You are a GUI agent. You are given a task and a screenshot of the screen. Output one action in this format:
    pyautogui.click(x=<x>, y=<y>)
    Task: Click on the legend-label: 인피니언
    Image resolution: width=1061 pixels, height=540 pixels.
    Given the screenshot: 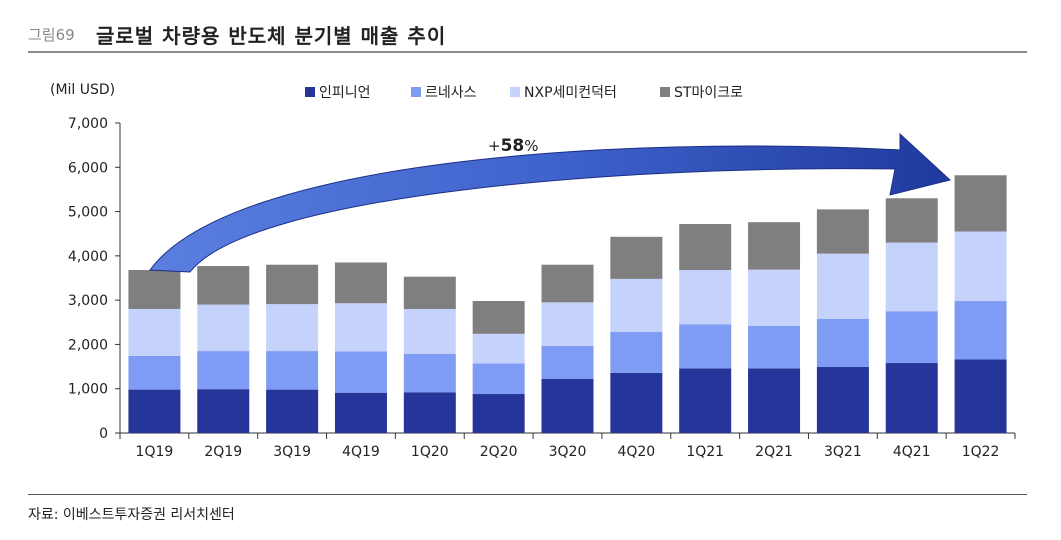 What is the action you would take?
    pyautogui.click(x=345, y=93)
    